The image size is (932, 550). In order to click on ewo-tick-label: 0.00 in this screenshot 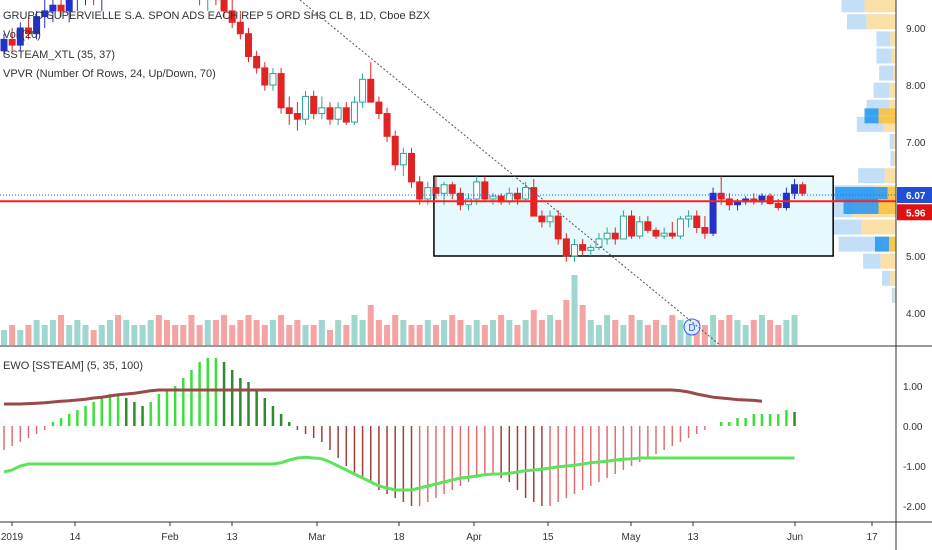, I will do `click(913, 427)`.